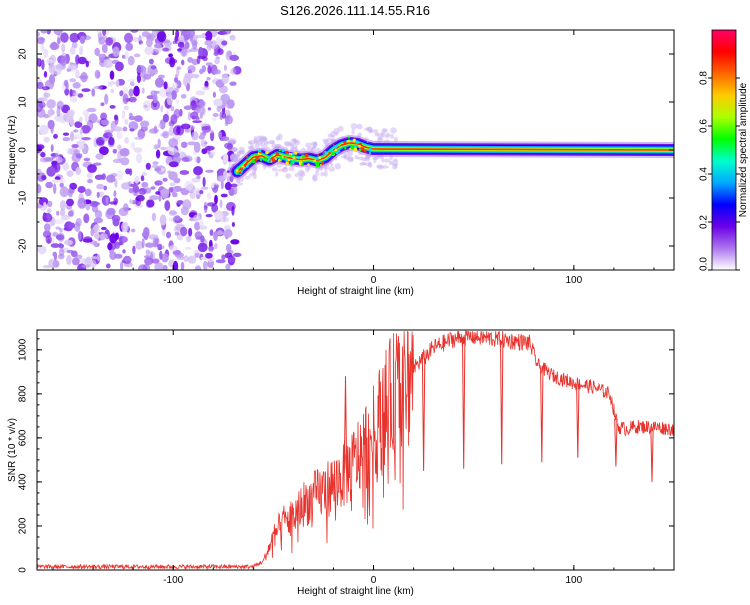  What do you see at coordinates (704, 126) in the screenshot?
I see `colorbar-tick-label: 0.6` at bounding box center [704, 126].